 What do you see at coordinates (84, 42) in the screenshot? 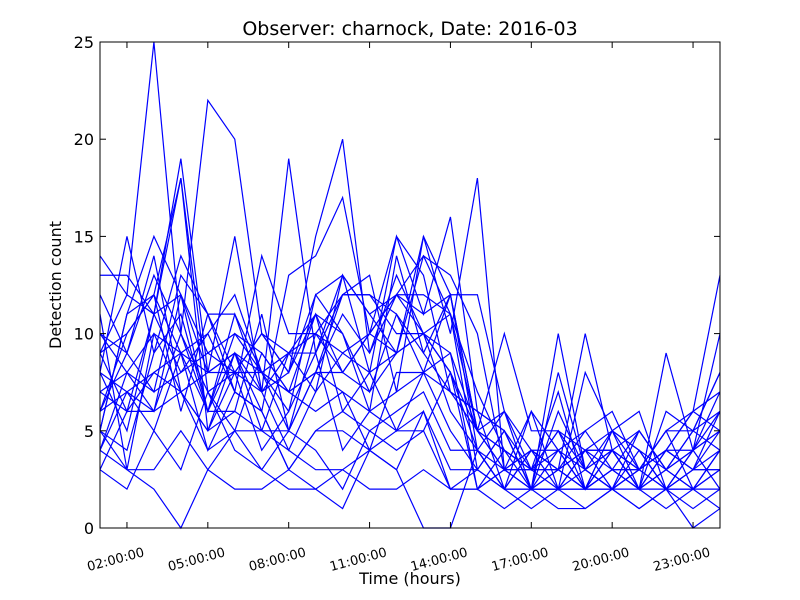
I see `y-tick-label: 25` at bounding box center [84, 42].